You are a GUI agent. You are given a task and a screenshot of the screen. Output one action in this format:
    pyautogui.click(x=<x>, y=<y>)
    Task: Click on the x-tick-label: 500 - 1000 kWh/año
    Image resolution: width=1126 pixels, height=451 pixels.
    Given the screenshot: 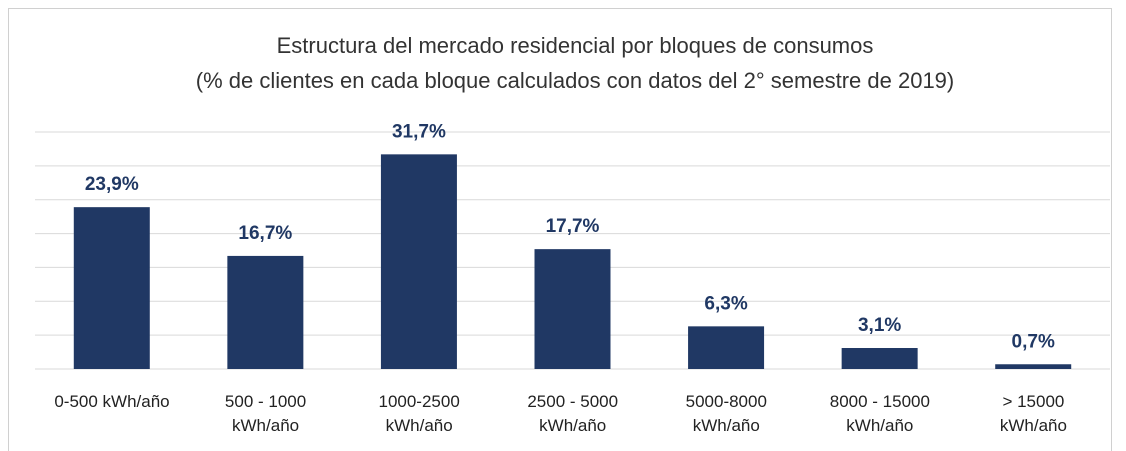 What is the action you would take?
    pyautogui.click(x=265, y=413)
    